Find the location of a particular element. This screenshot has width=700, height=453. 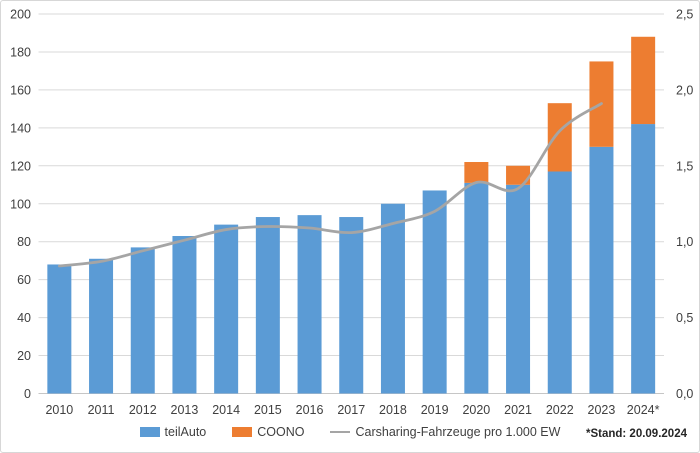

bar-teilauto-2015 is located at coordinates (267, 305).